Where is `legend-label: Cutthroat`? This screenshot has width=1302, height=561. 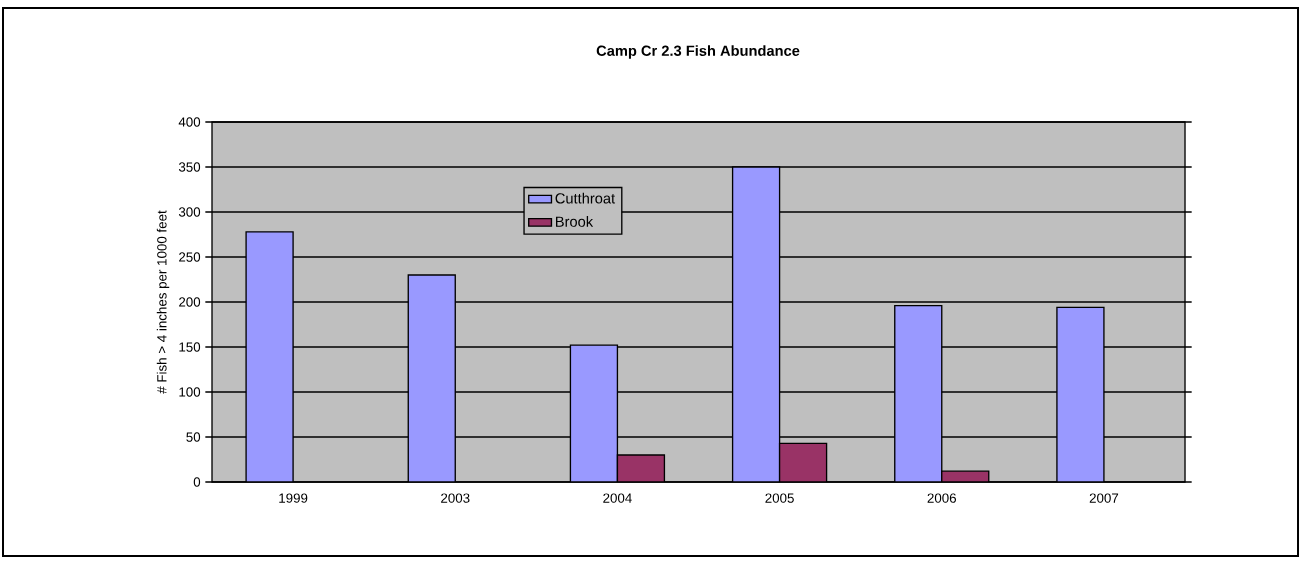
legend-label: Cutthroat is located at coordinates (585, 198).